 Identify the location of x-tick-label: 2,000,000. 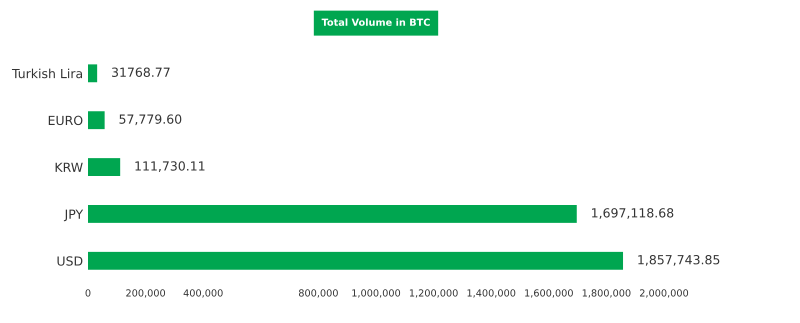
(664, 293).